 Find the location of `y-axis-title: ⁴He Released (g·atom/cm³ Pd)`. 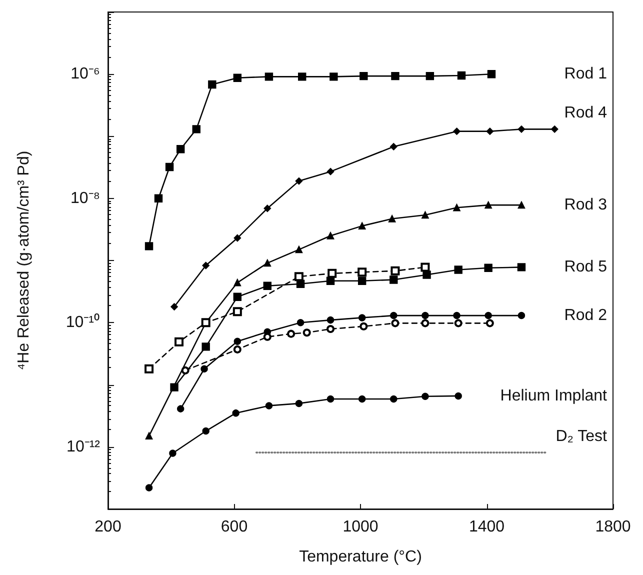

y-axis-title: ⁴He Released (g·atom/cm³ Pd) is located at coordinates (24, 260).